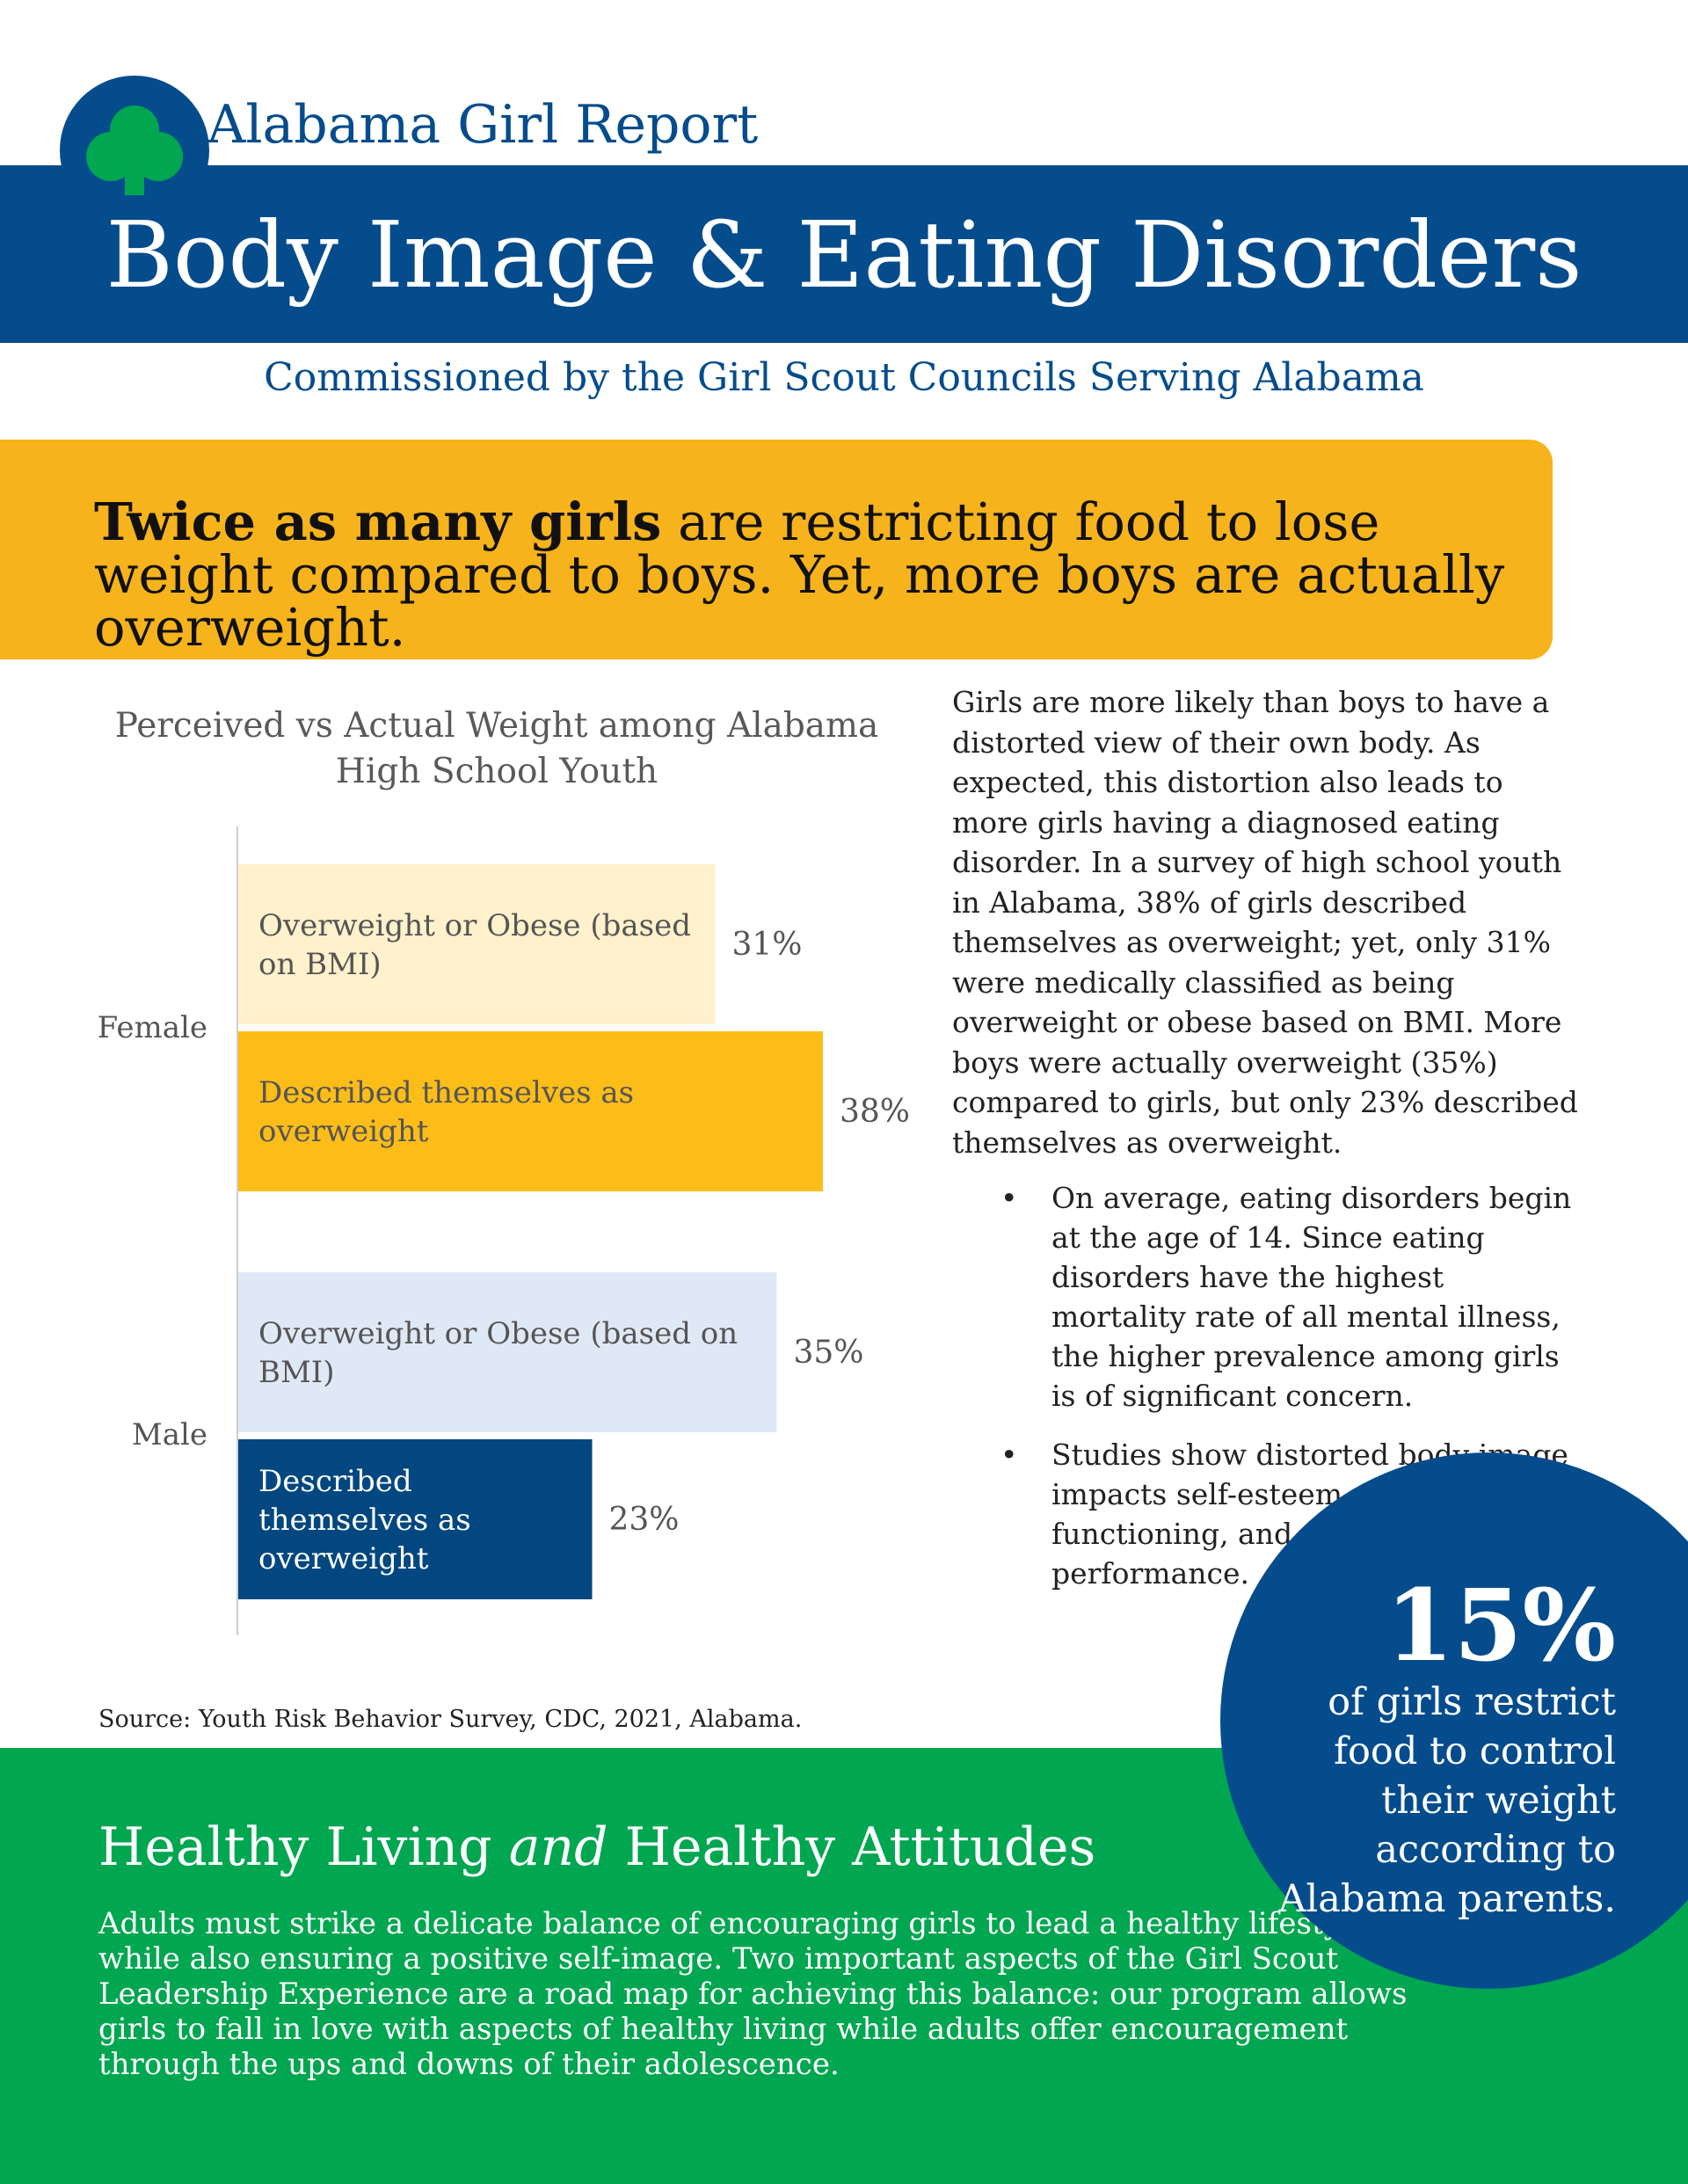 Image resolution: width=1688 pixels, height=2184 pixels. Describe the element at coordinates (767, 945) in the screenshot. I see `value-label: 31%` at that location.